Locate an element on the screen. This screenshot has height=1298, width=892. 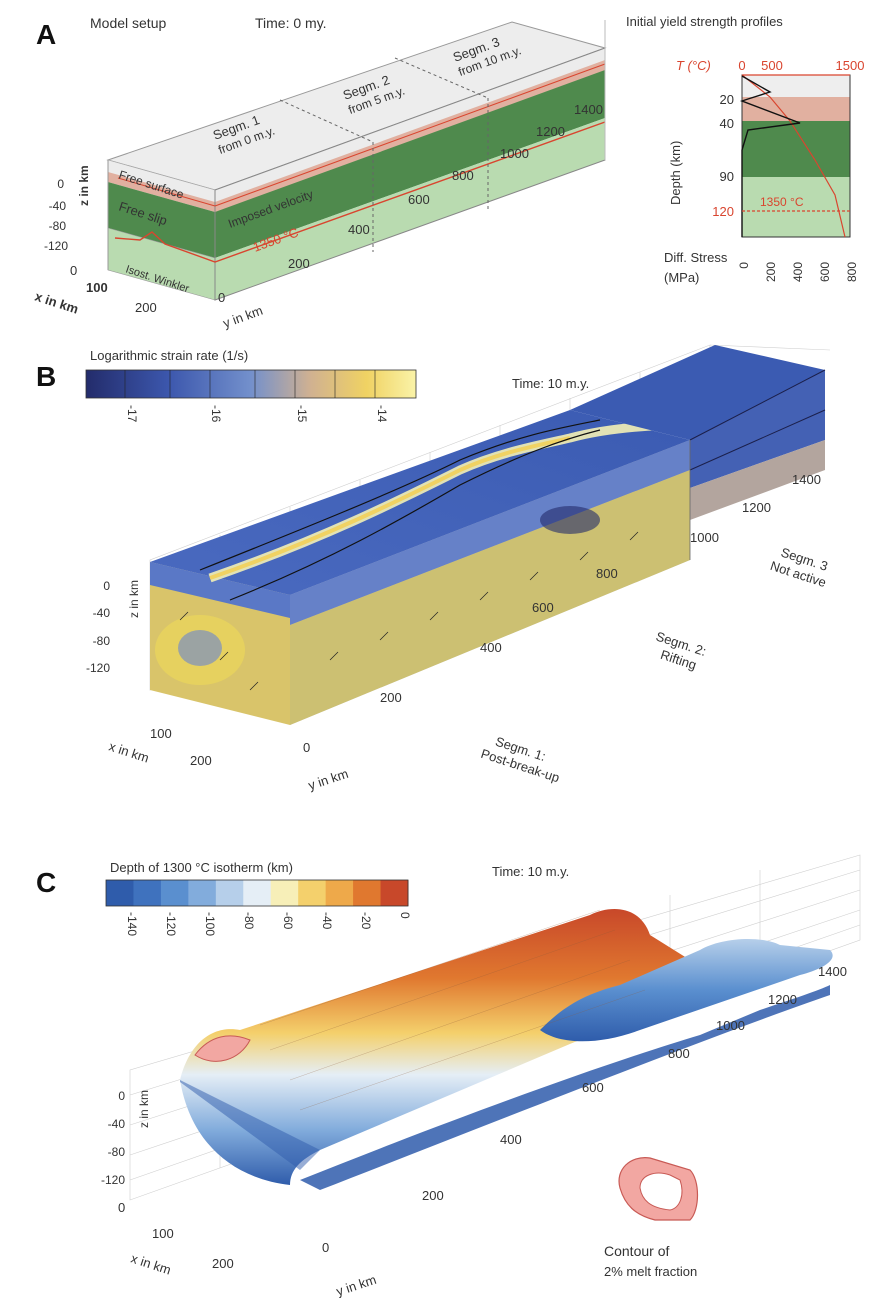
panel-b-y-tick: 1400 is located at coordinates (806, 479).